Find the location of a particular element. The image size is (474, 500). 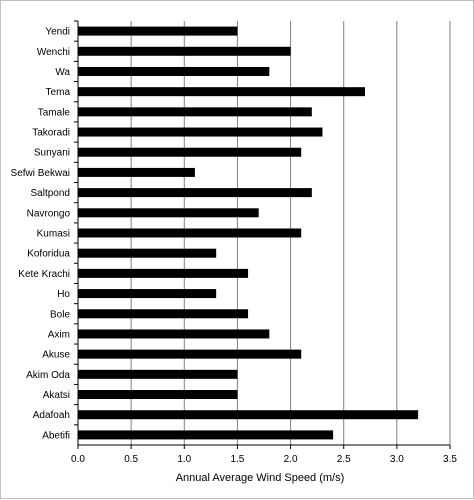

bar-akuse is located at coordinates (190, 354).